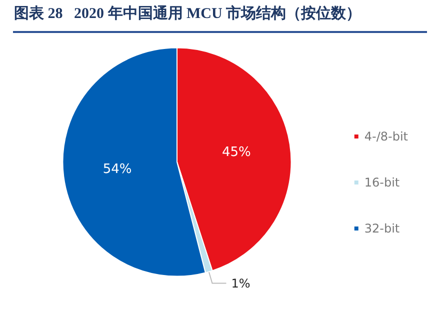 This screenshot has width=443, height=329. What do you see at coordinates (386, 137) in the screenshot?
I see `legend-label: 4-/8-bit` at bounding box center [386, 137].